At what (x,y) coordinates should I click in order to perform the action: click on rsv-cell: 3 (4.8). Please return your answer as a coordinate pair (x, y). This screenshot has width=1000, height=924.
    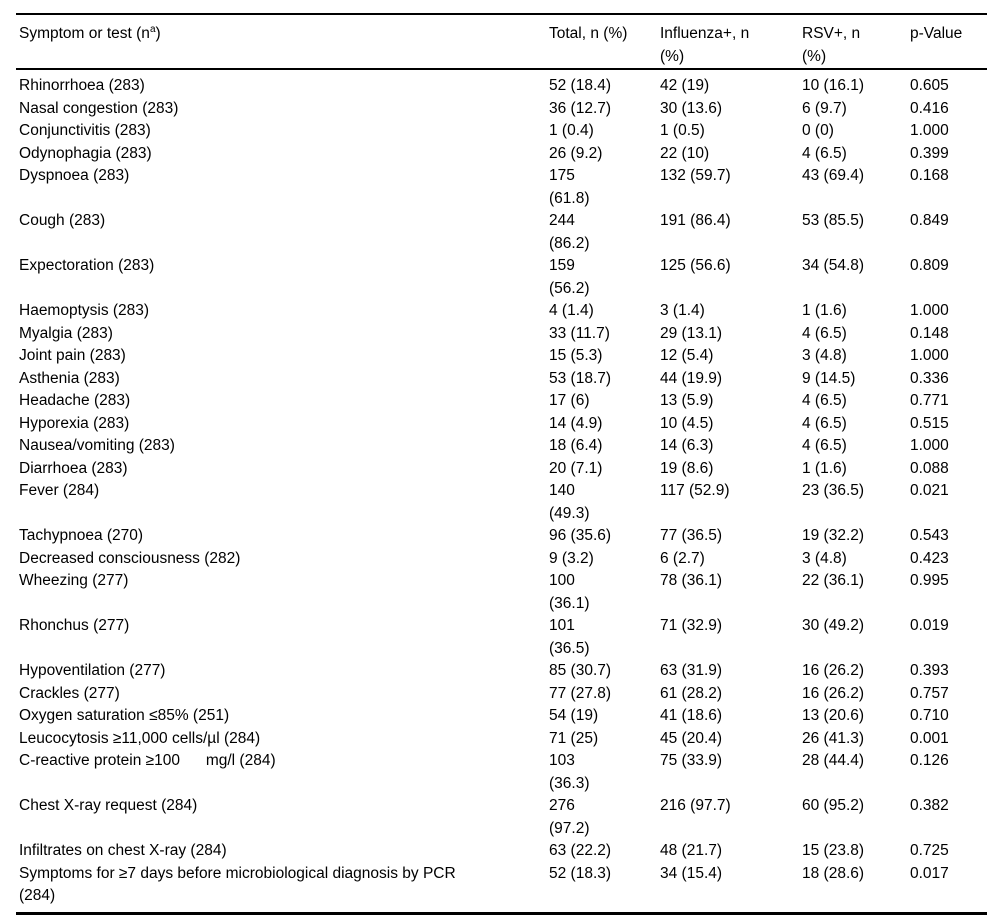
    Looking at the image, I should click on (824, 558).